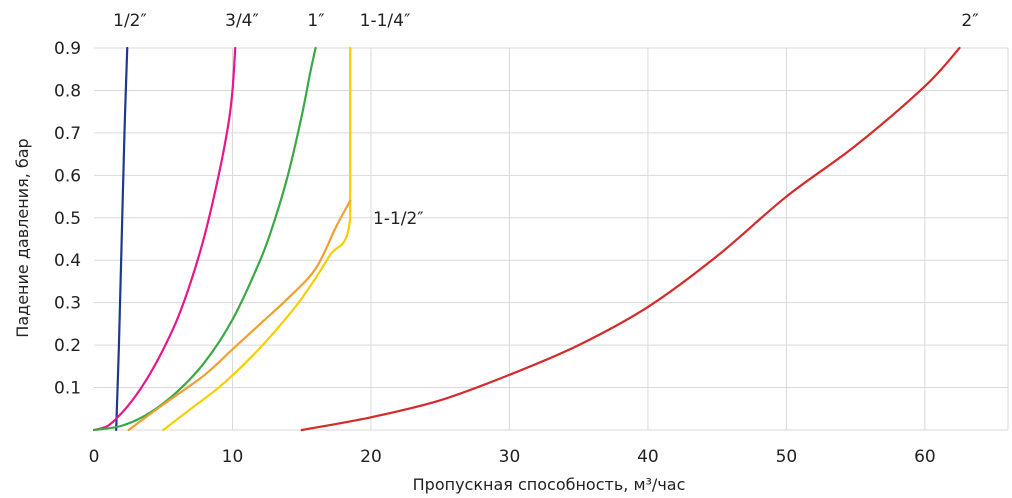 The image size is (1012, 498). Describe the element at coordinates (67, 91) in the screenshot. I see `y-tick-label: 0.8` at that location.